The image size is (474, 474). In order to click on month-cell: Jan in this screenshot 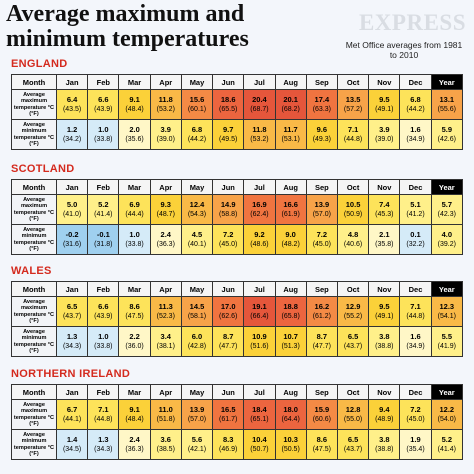, I will do `click(72, 392)`.